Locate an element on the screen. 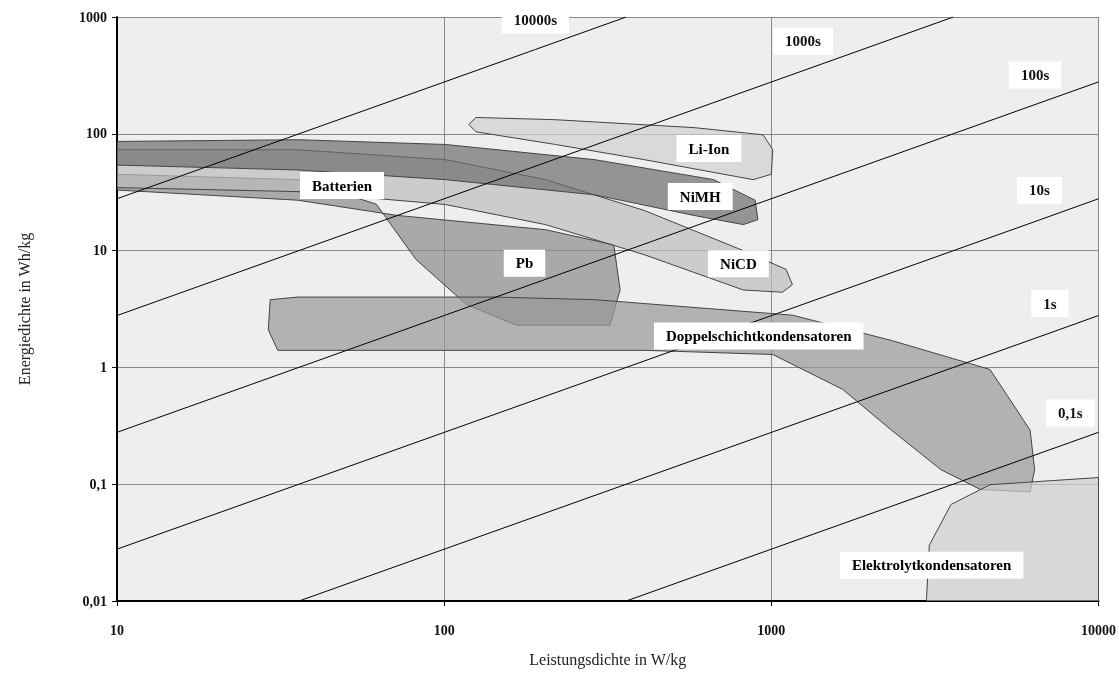 The image size is (1119, 690). x-tick-label: 10 is located at coordinates (117, 630).